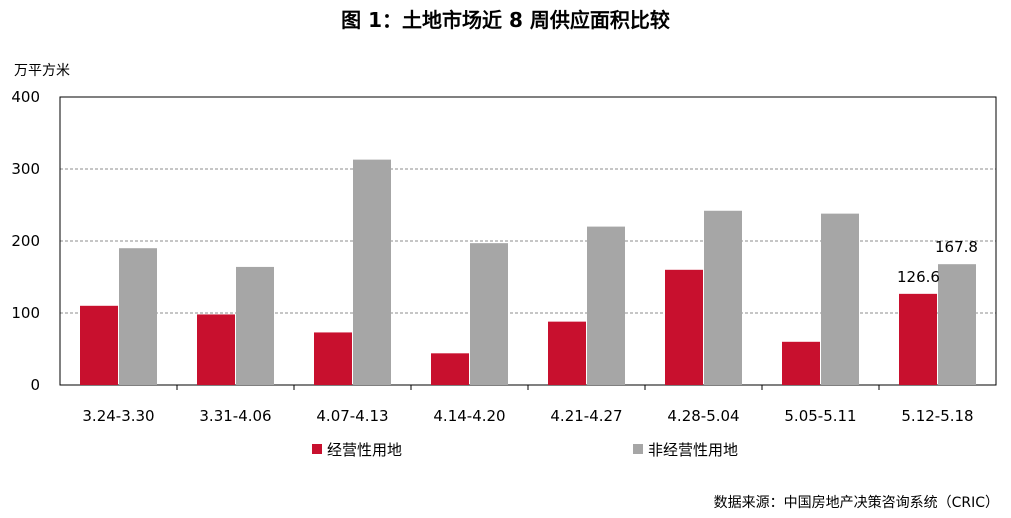 The image size is (1011, 518). Describe the element at coordinates (505, 20) in the screenshot. I see `chart-title: 图 1：土地市场近 8 周供应面积比较` at that location.